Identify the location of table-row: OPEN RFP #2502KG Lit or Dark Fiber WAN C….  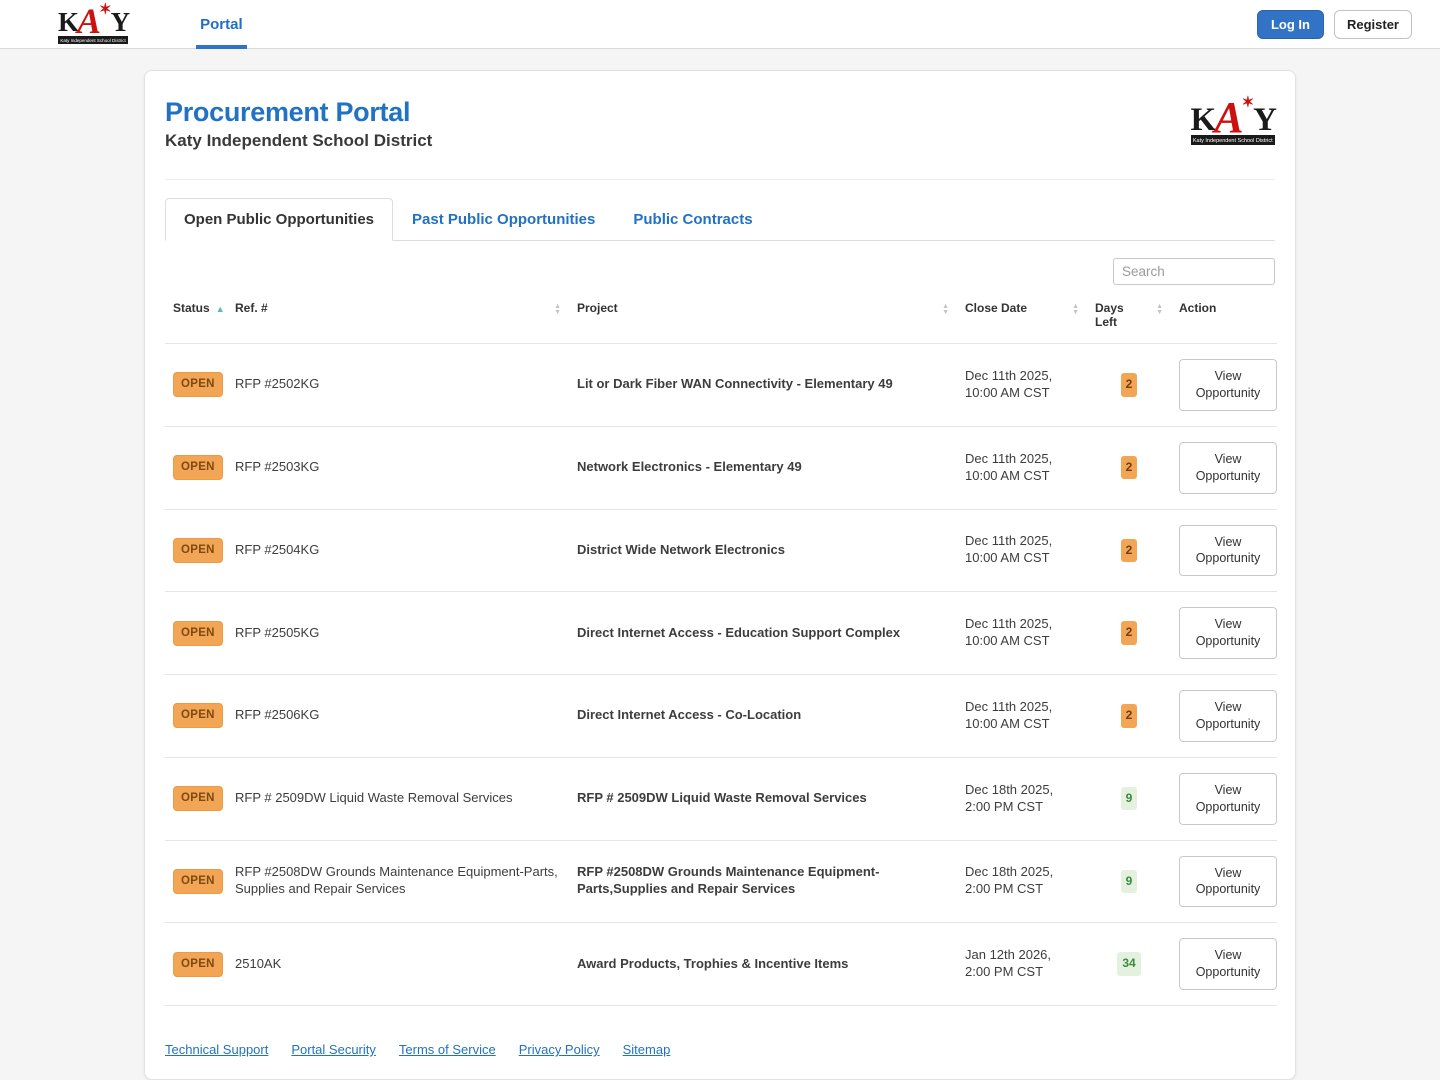
(721, 385).